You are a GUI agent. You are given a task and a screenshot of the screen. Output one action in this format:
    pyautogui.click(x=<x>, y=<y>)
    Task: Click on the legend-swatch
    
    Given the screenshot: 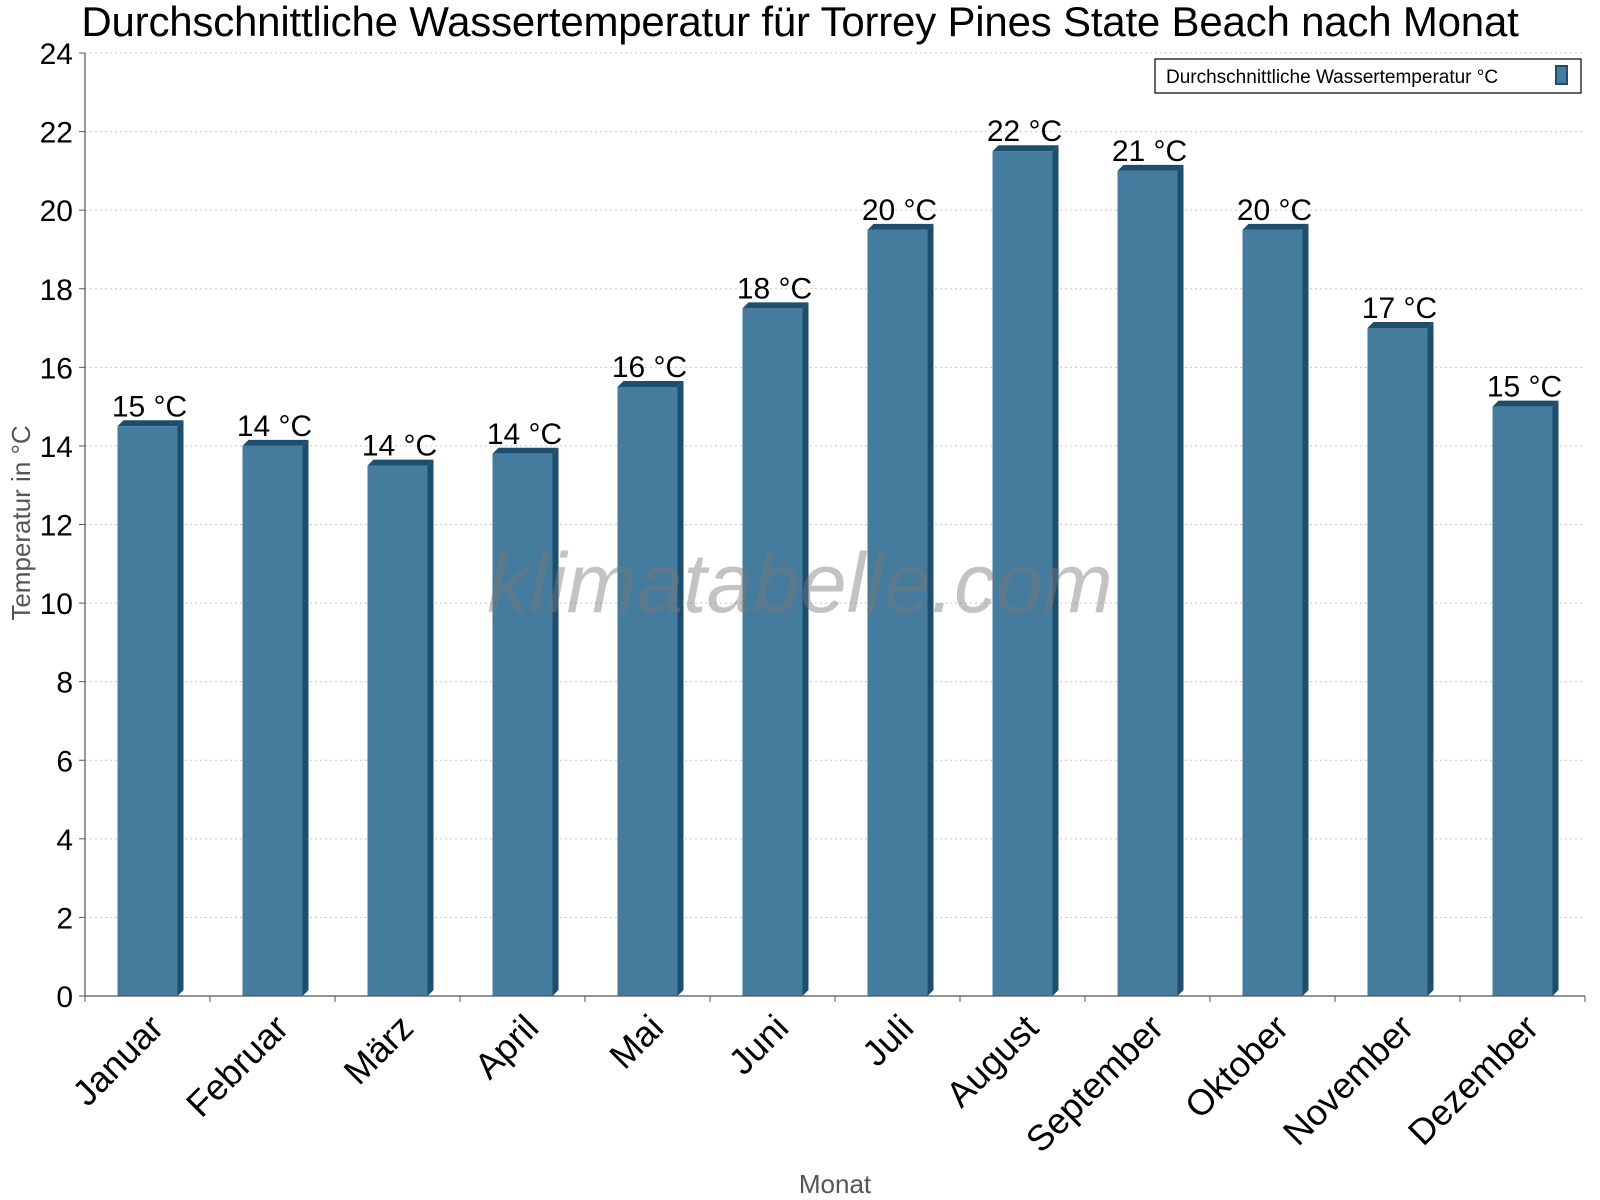 What is the action you would take?
    pyautogui.click(x=1561, y=75)
    